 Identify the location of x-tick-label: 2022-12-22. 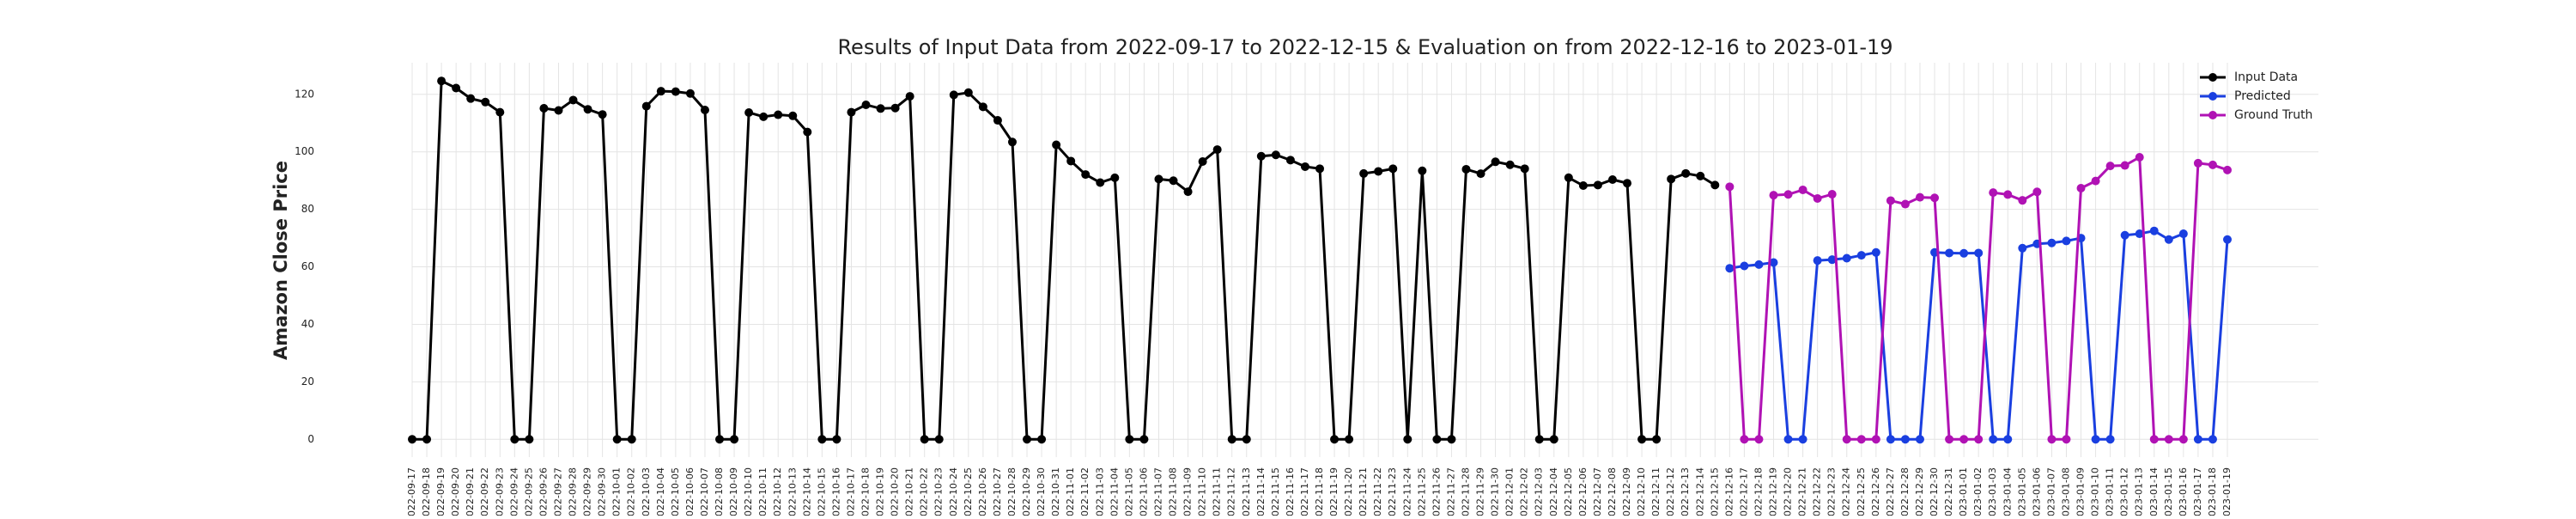
(1817, 491).